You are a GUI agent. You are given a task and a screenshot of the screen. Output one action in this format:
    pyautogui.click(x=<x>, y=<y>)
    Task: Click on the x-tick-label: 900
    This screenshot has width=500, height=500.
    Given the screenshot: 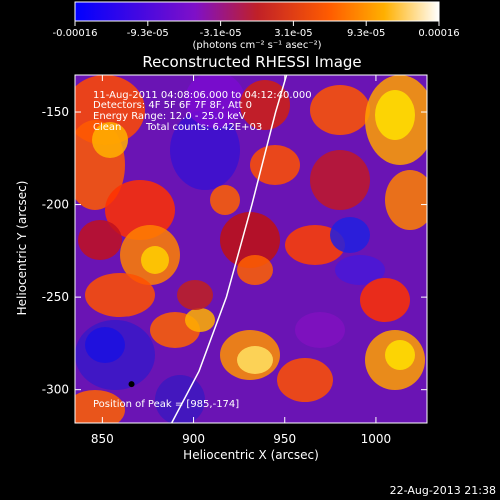 What is the action you would take?
    pyautogui.click(x=193, y=439)
    